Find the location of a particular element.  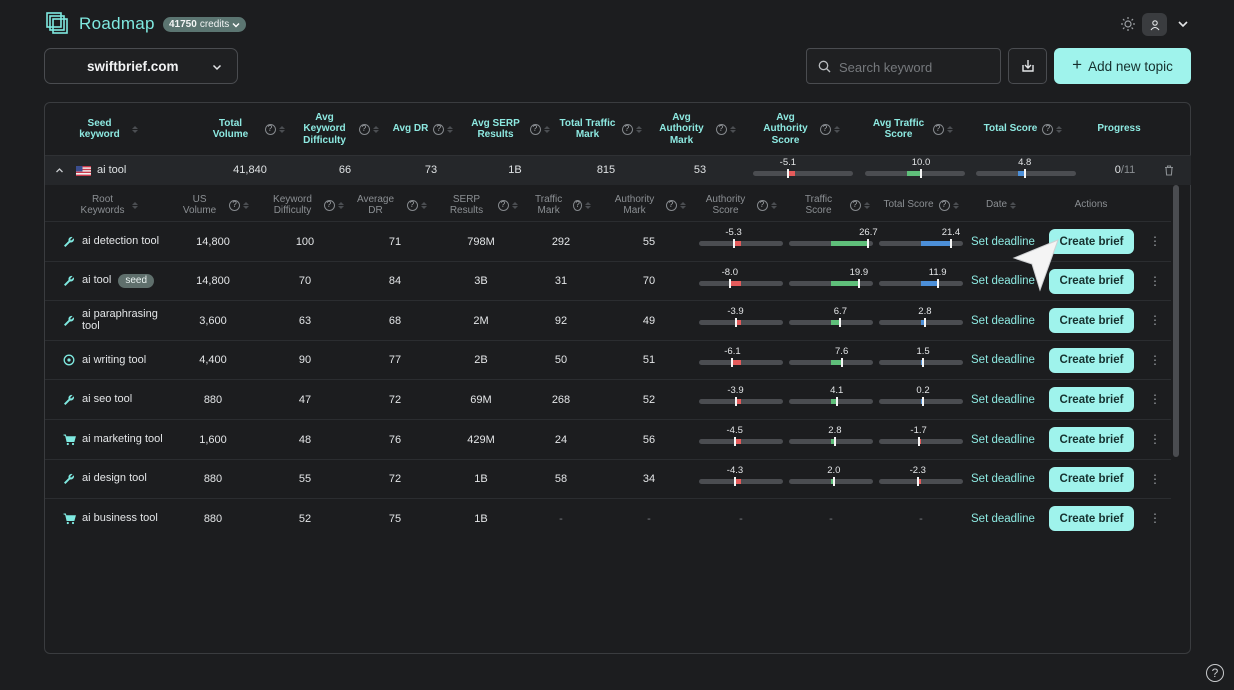

table-scrollbar is located at coordinates (1176, 321).